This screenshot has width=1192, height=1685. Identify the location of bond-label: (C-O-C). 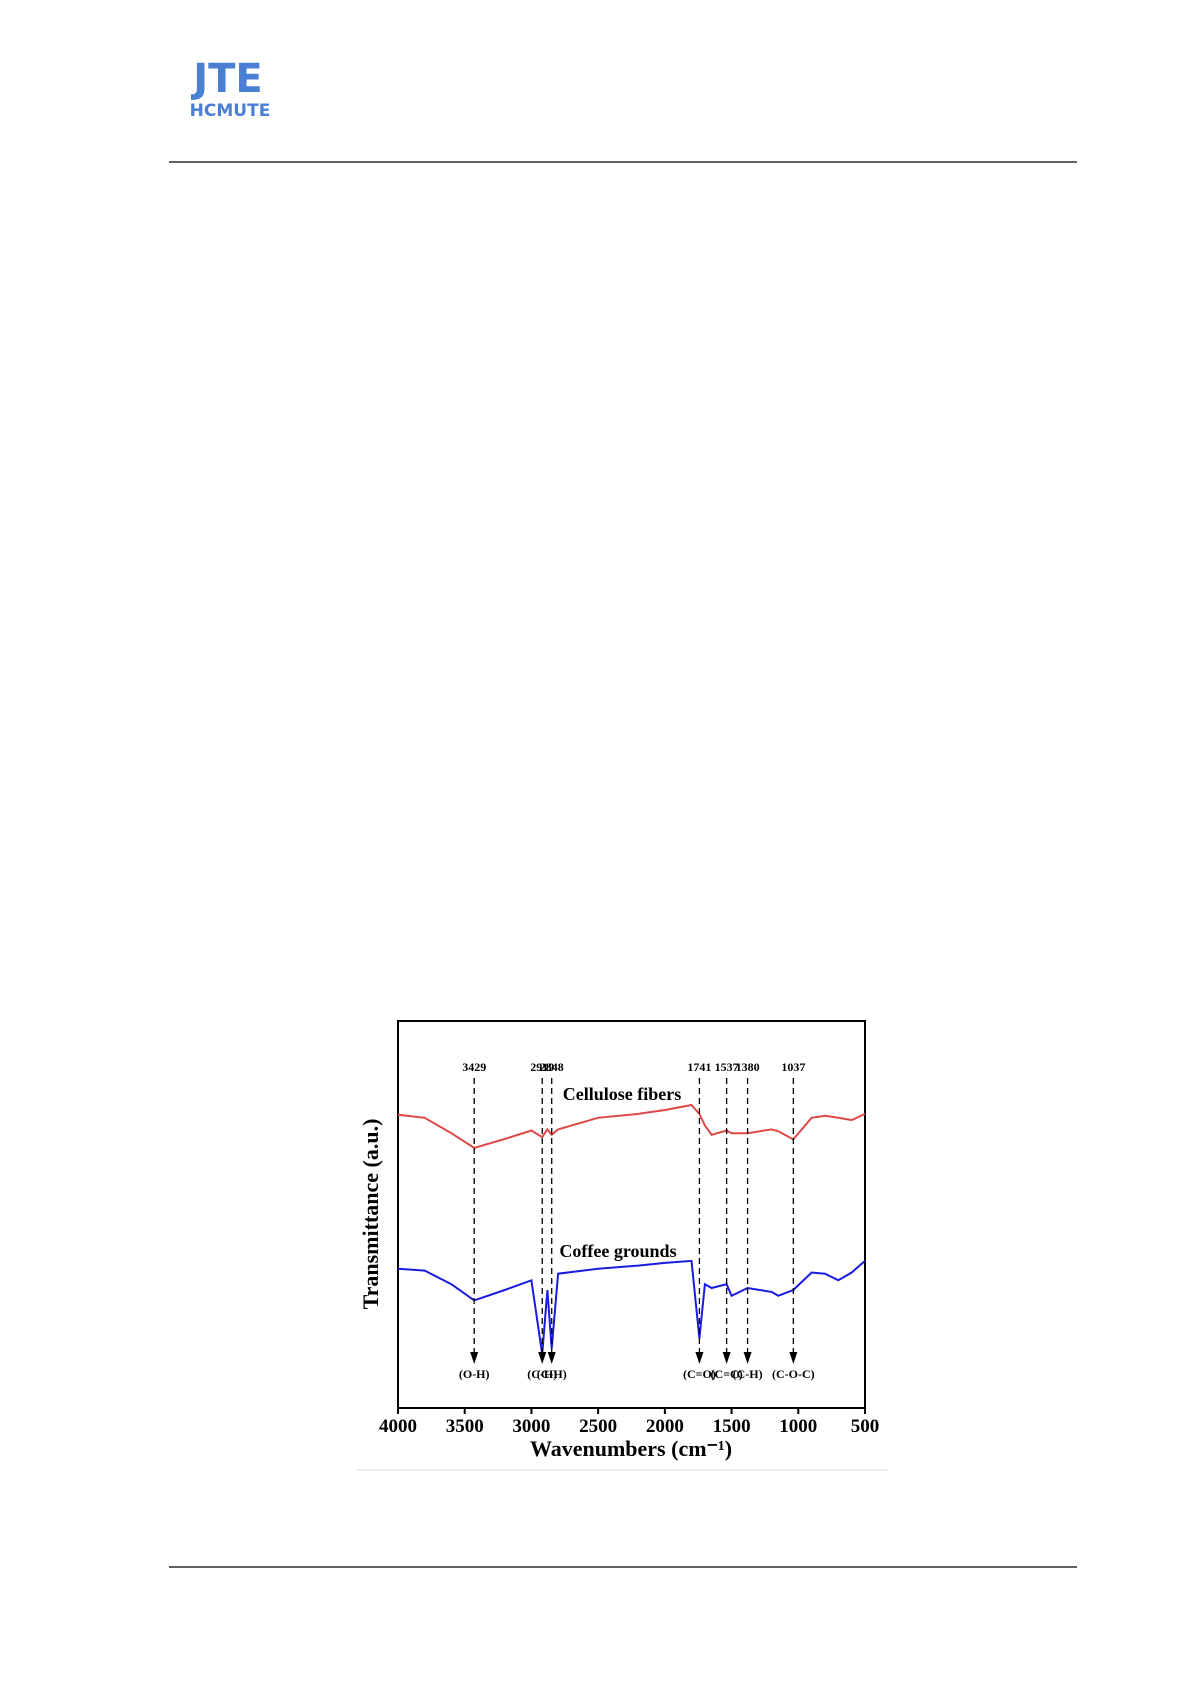
(793, 1374).